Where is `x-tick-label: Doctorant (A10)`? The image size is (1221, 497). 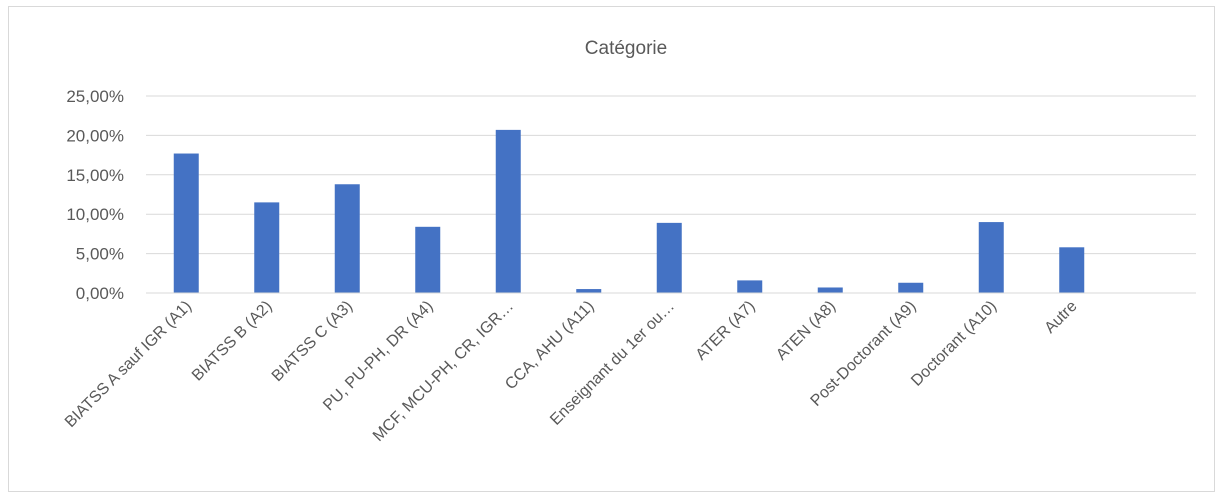
x-tick-label: Doctorant (A10) is located at coordinates (954, 344).